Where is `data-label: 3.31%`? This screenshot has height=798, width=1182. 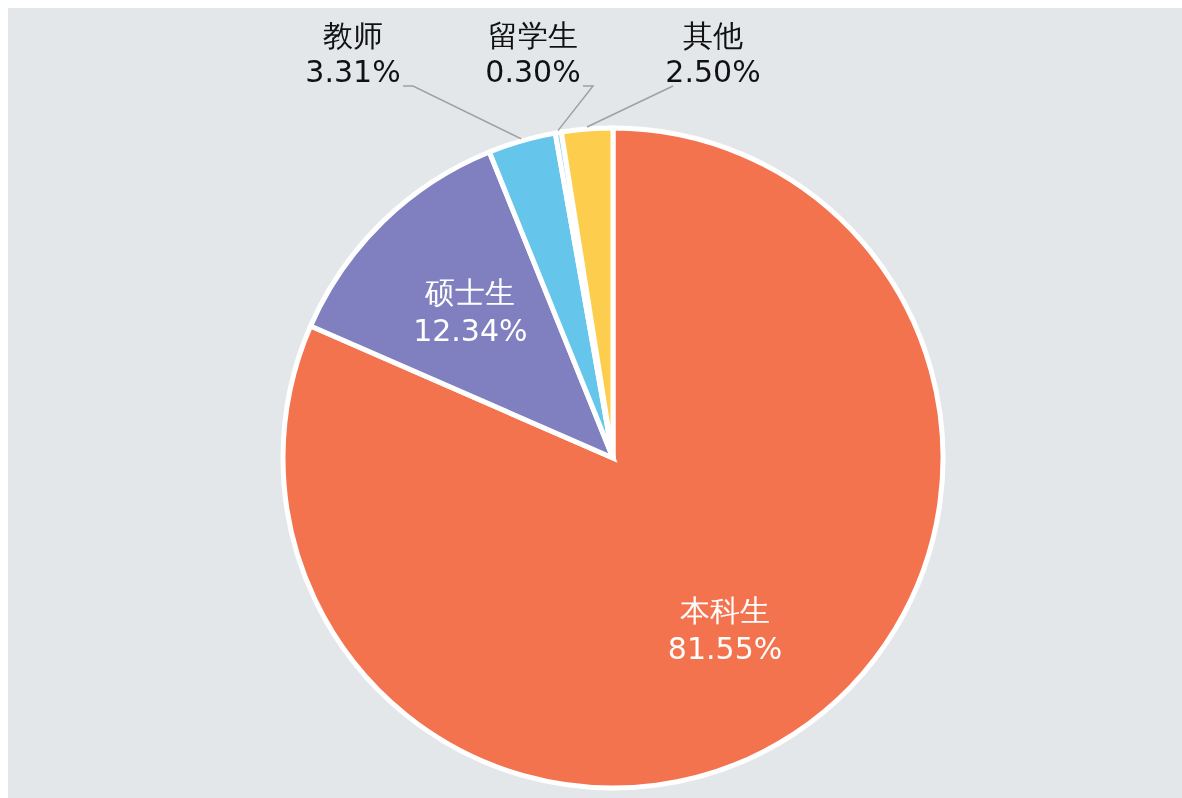
data-label: 3.31% is located at coordinates (353, 71).